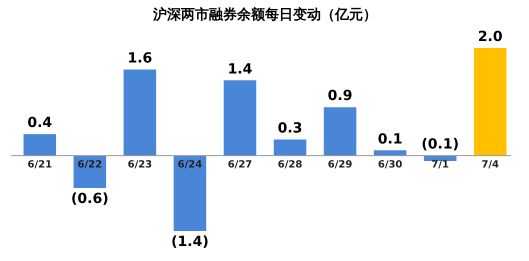 The width and height of the screenshot is (529, 261). Describe the element at coordinates (490, 36) in the screenshot. I see `data-label: 2.0` at that location.